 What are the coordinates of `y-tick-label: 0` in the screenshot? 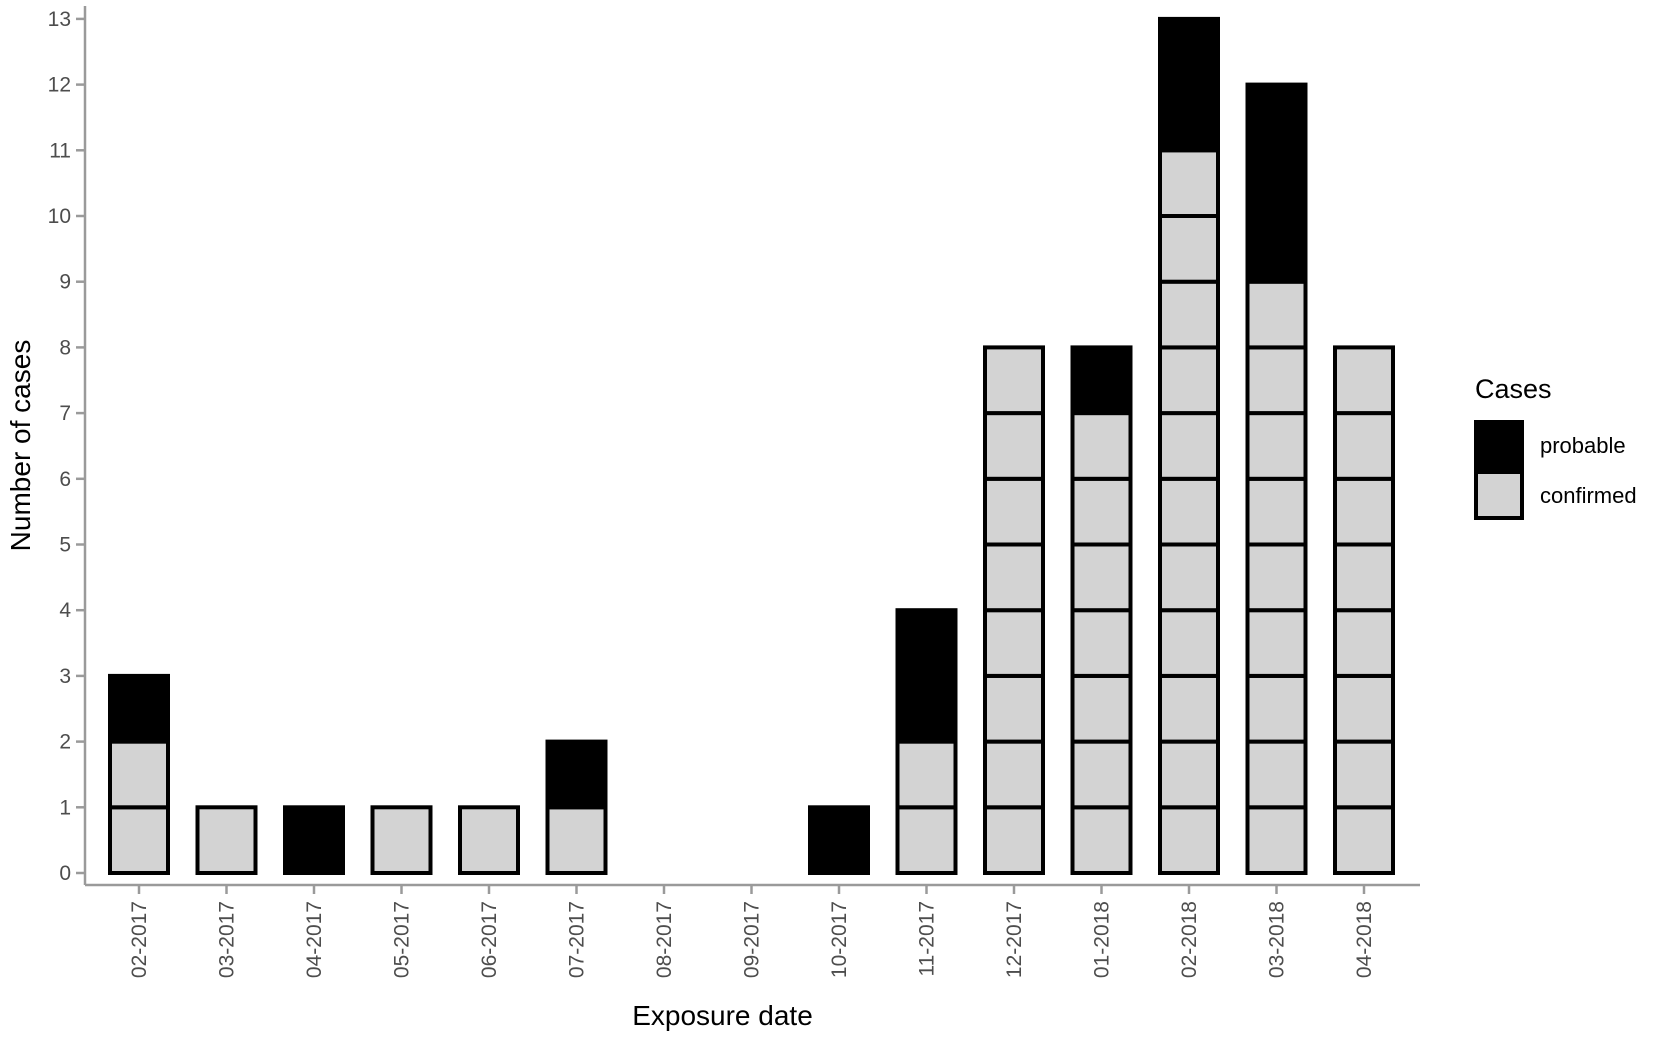 It's located at (65, 873).